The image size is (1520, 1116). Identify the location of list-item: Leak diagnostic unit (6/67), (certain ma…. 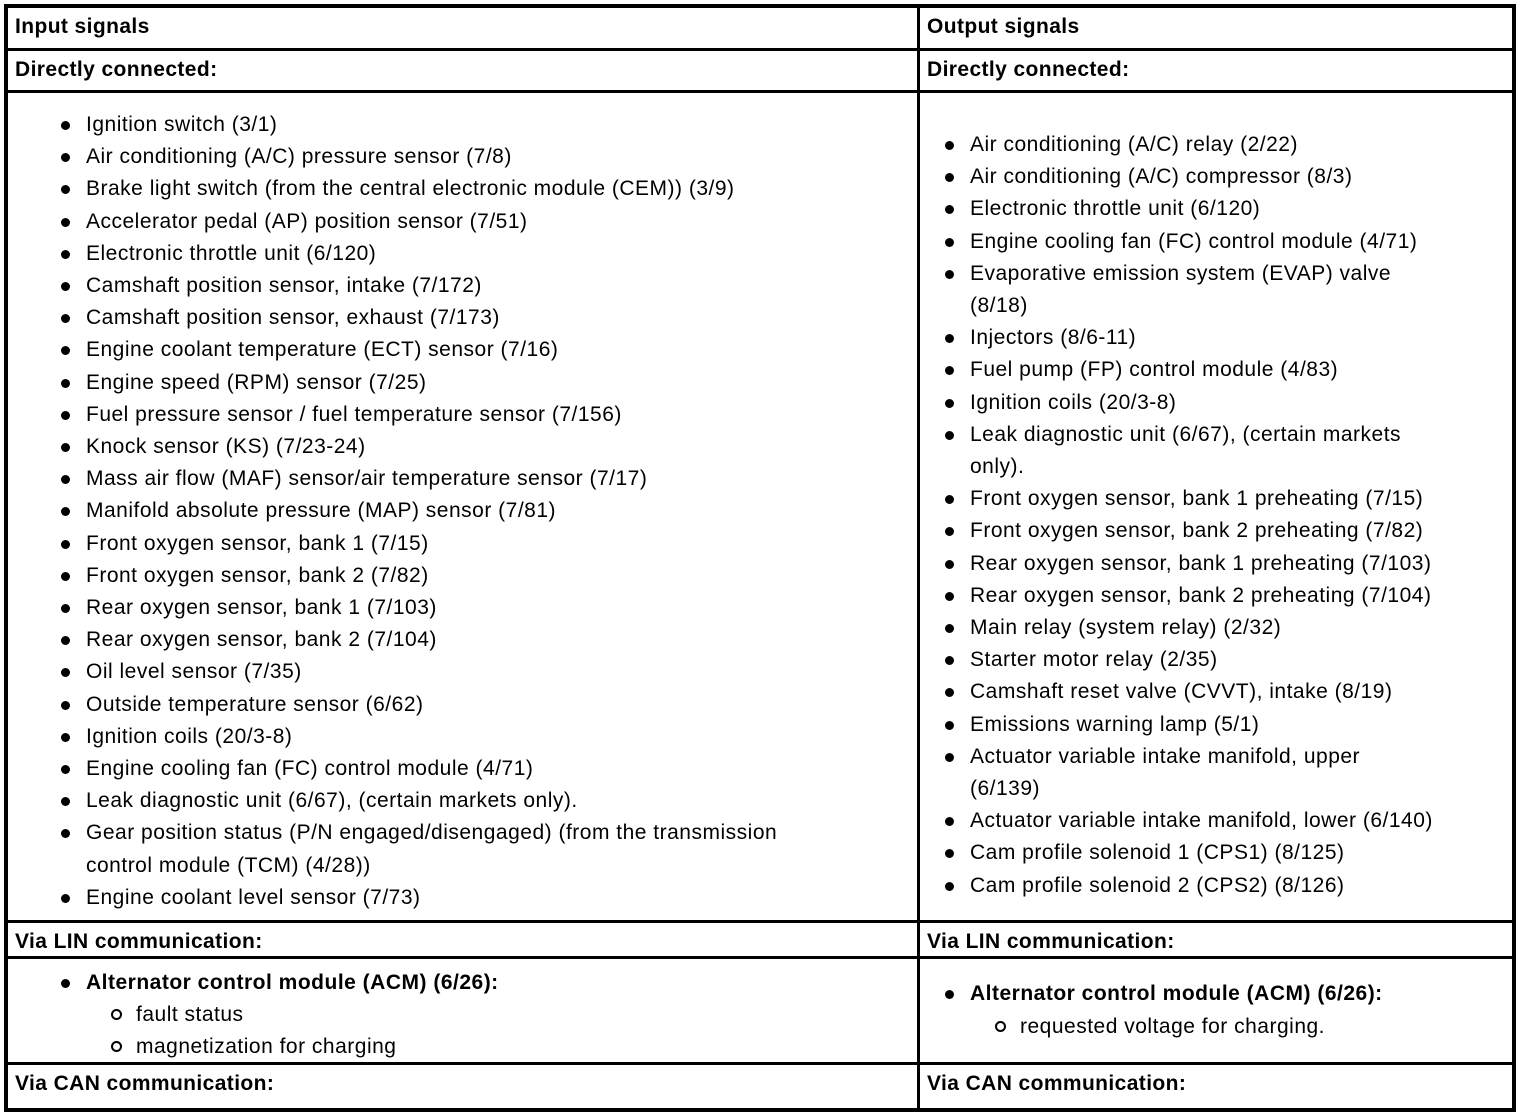
(1226, 451).